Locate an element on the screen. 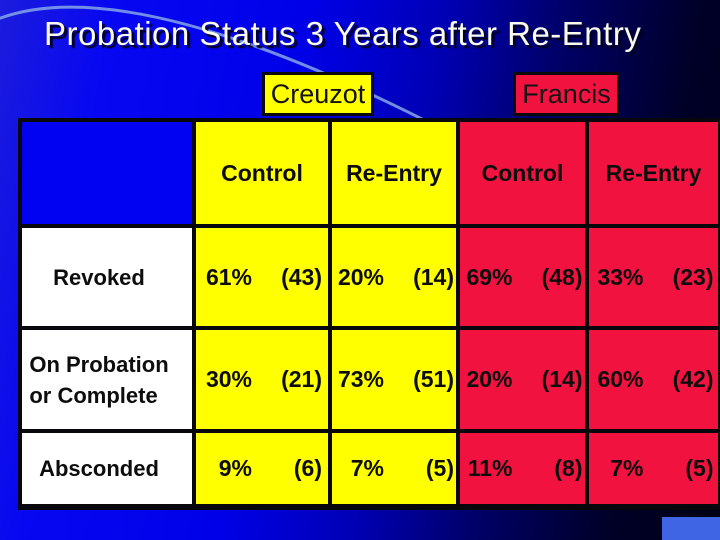  table-cell-onprobation-francis-control: 20% (14) is located at coordinates (522, 379).